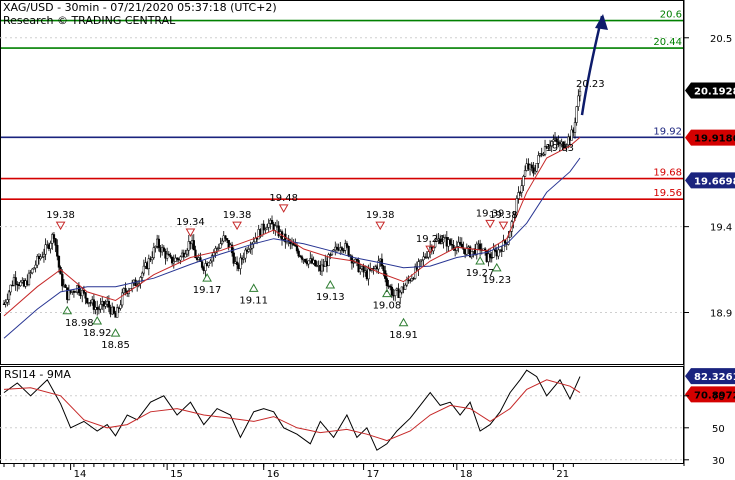 This screenshot has width=735, height=480. Describe the element at coordinates (718, 429) in the screenshot. I see `rsi-y-tick-label: 50` at that location.